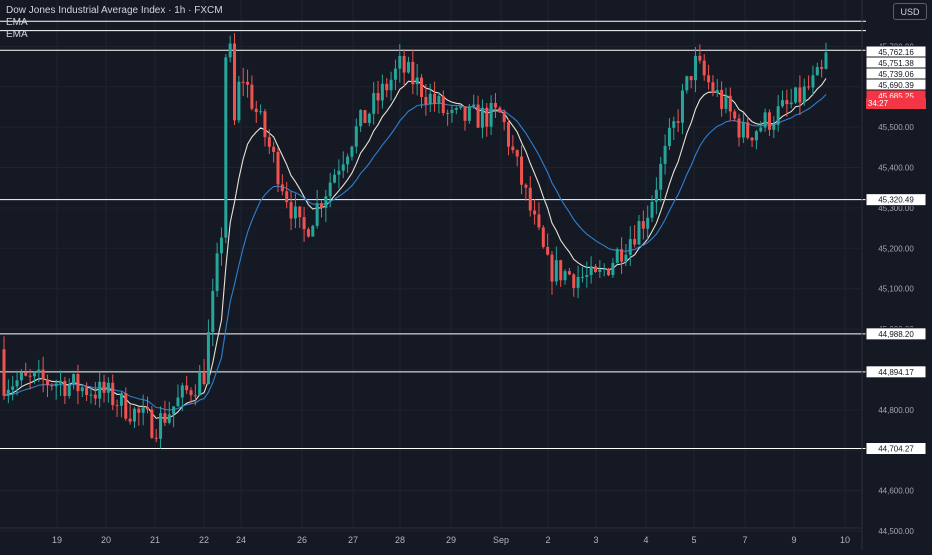 This screenshot has height=555, width=932. I want to click on price-tick-label: 45,300.00, so click(896, 208).